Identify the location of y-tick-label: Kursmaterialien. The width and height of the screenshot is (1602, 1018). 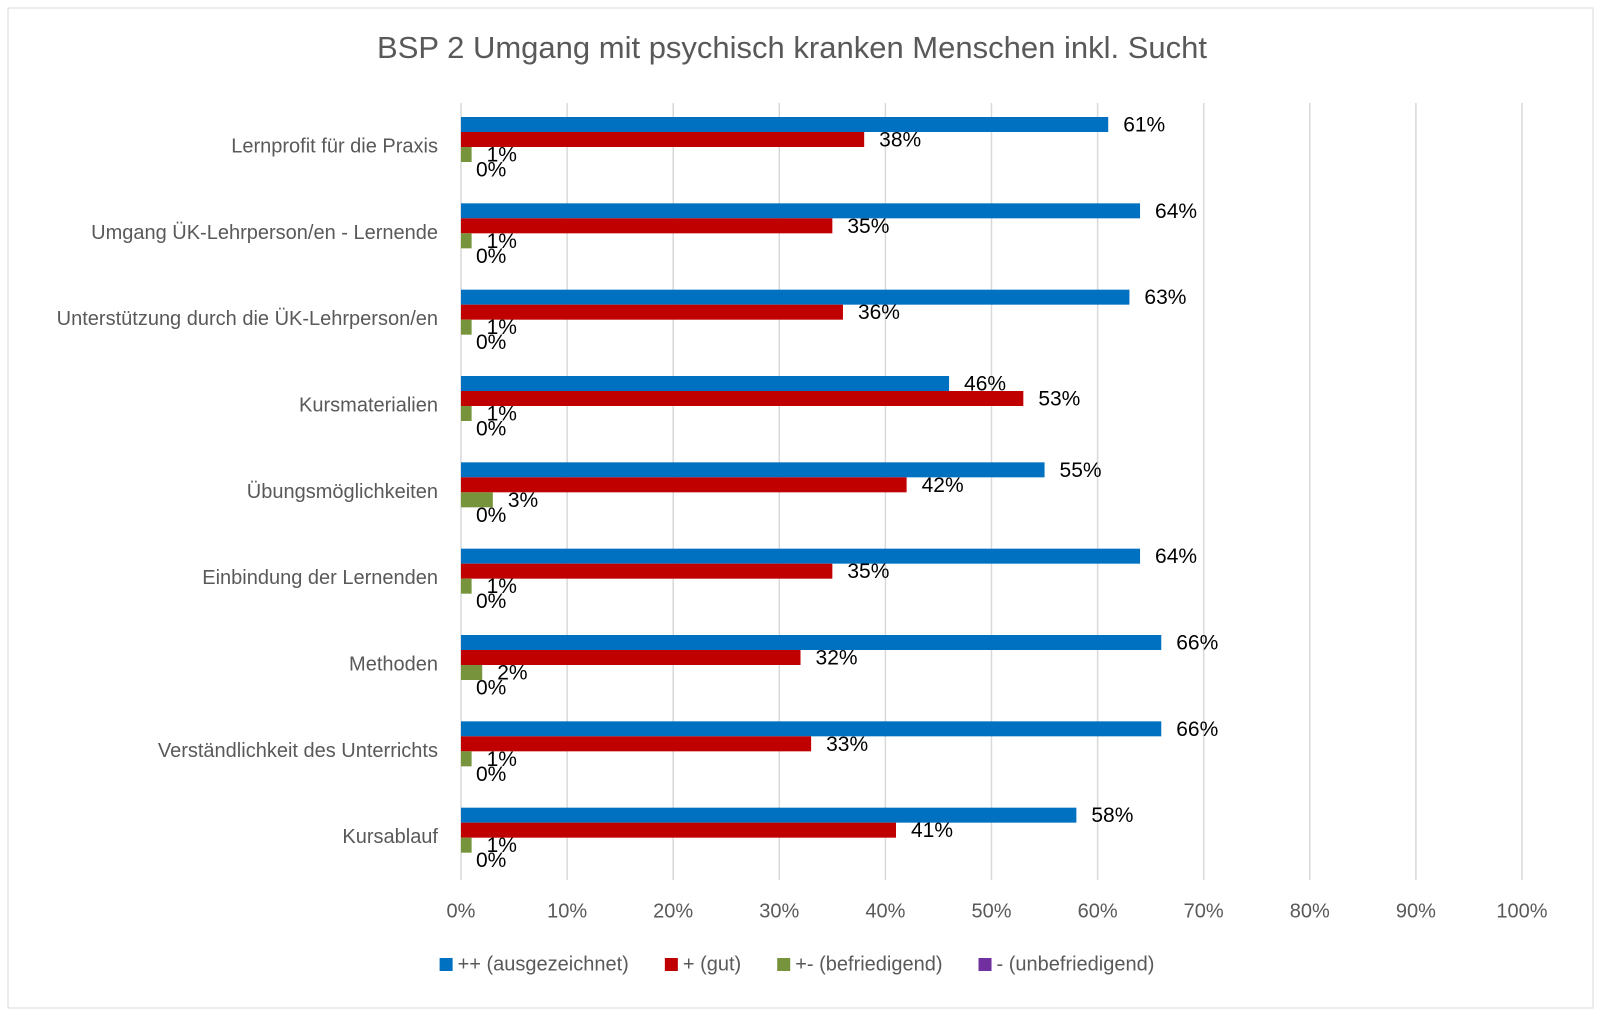
(368, 405).